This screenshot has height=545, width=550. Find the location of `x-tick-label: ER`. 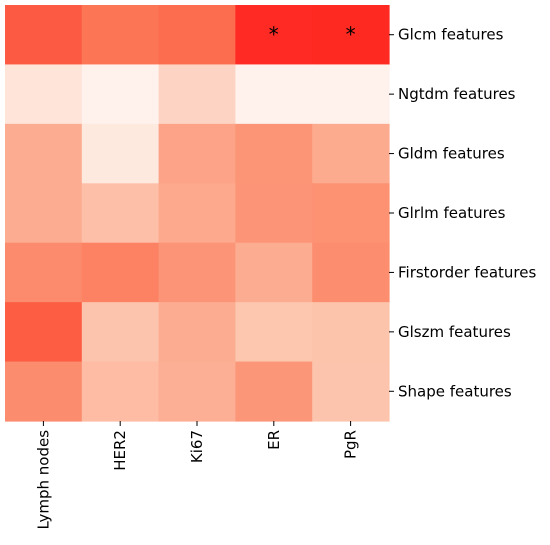

x-tick-label: ER is located at coordinates (274, 440).